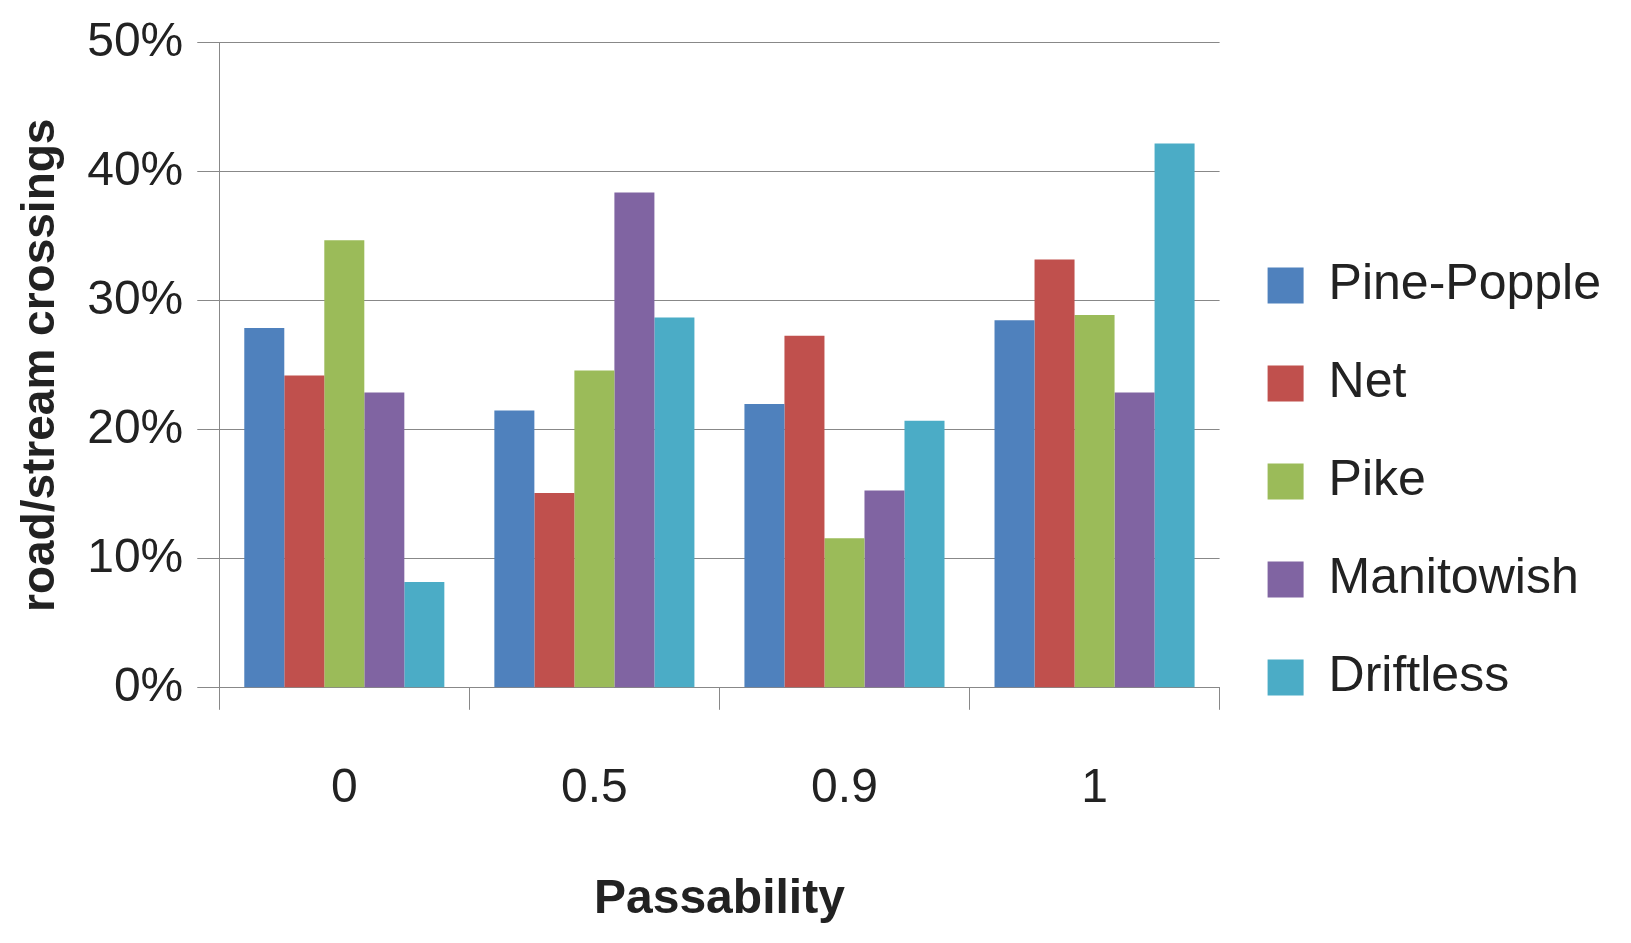  Describe the element at coordinates (148, 685) in the screenshot. I see `y-tick-label: 0%` at that location.